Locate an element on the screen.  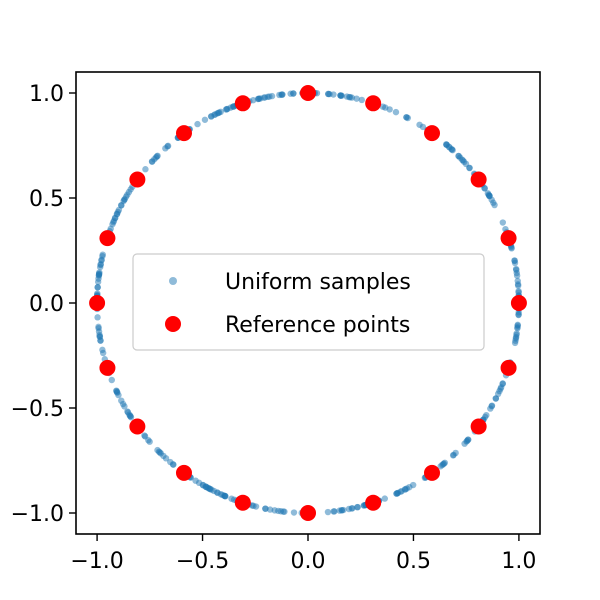
legend-box is located at coordinates (308, 302).